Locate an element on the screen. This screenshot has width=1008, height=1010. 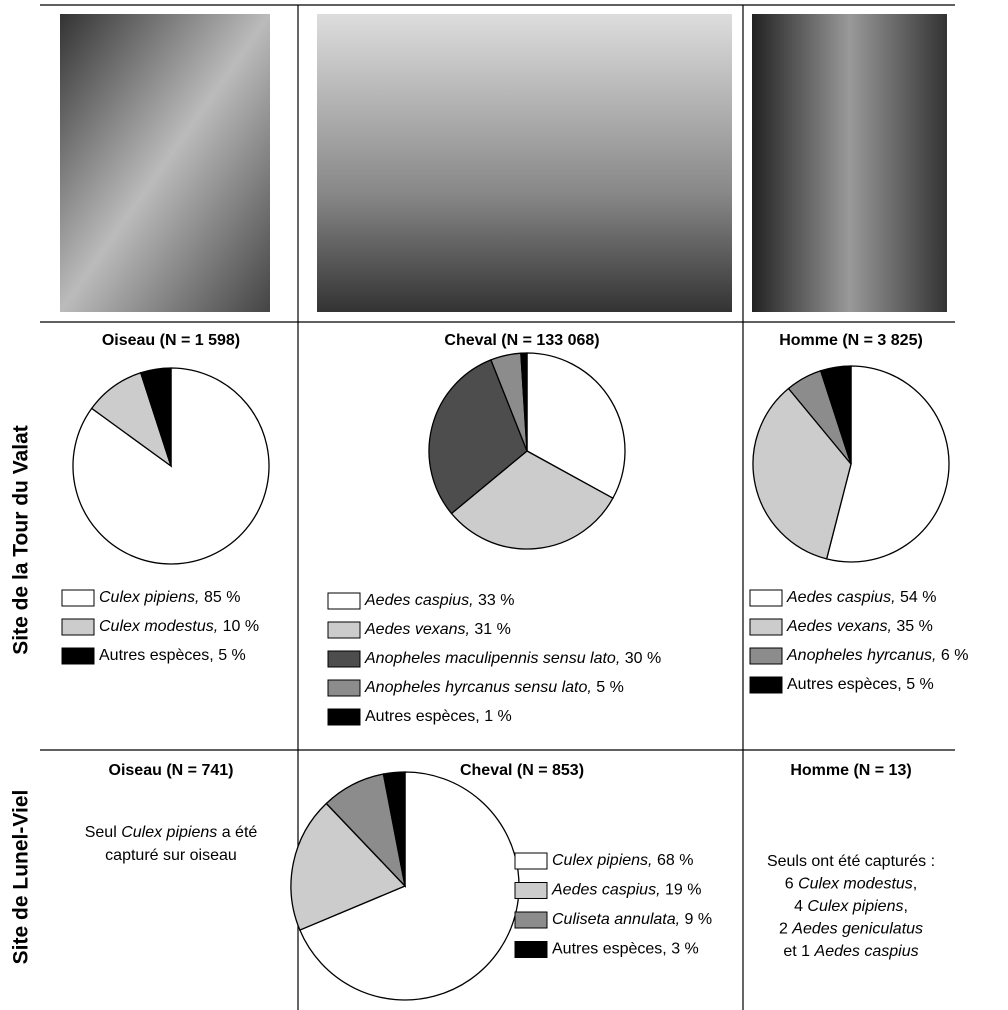
legend-value: 30 % is located at coordinates (643, 658).